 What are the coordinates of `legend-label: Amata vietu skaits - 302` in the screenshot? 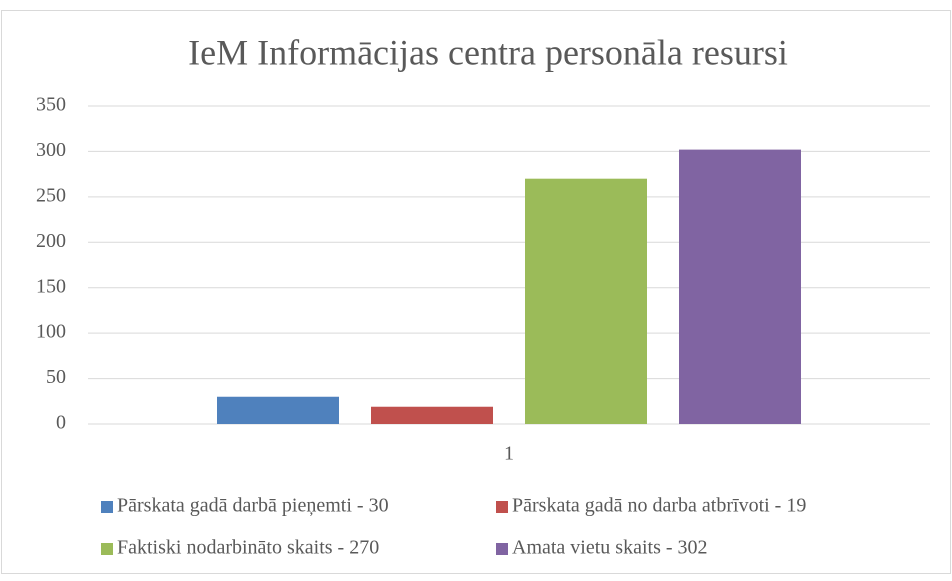 It's located at (610, 548).